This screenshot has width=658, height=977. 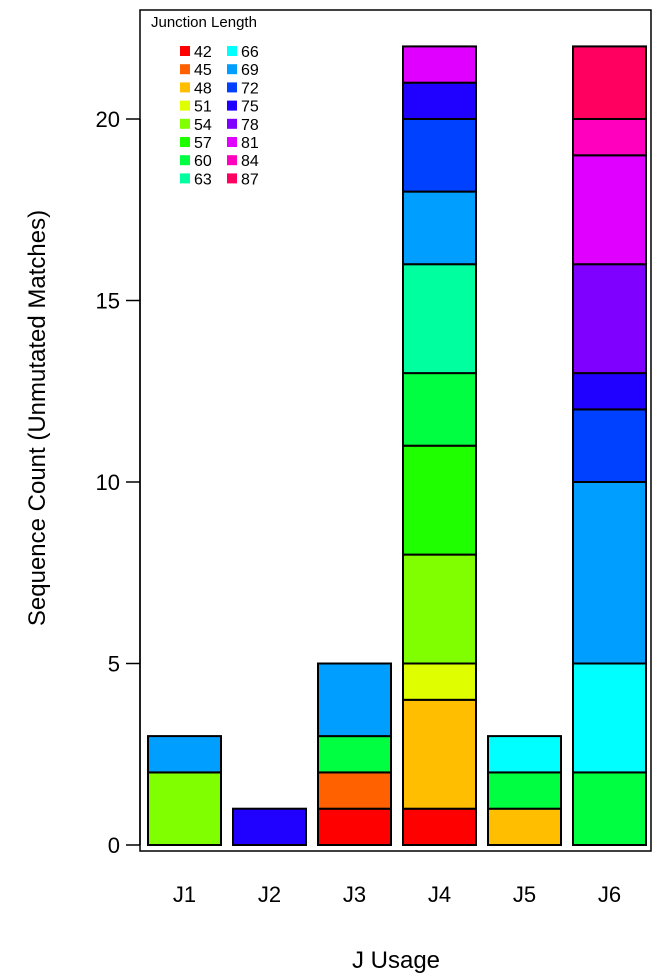 I want to click on legend-label-84: 84, so click(x=250, y=161).